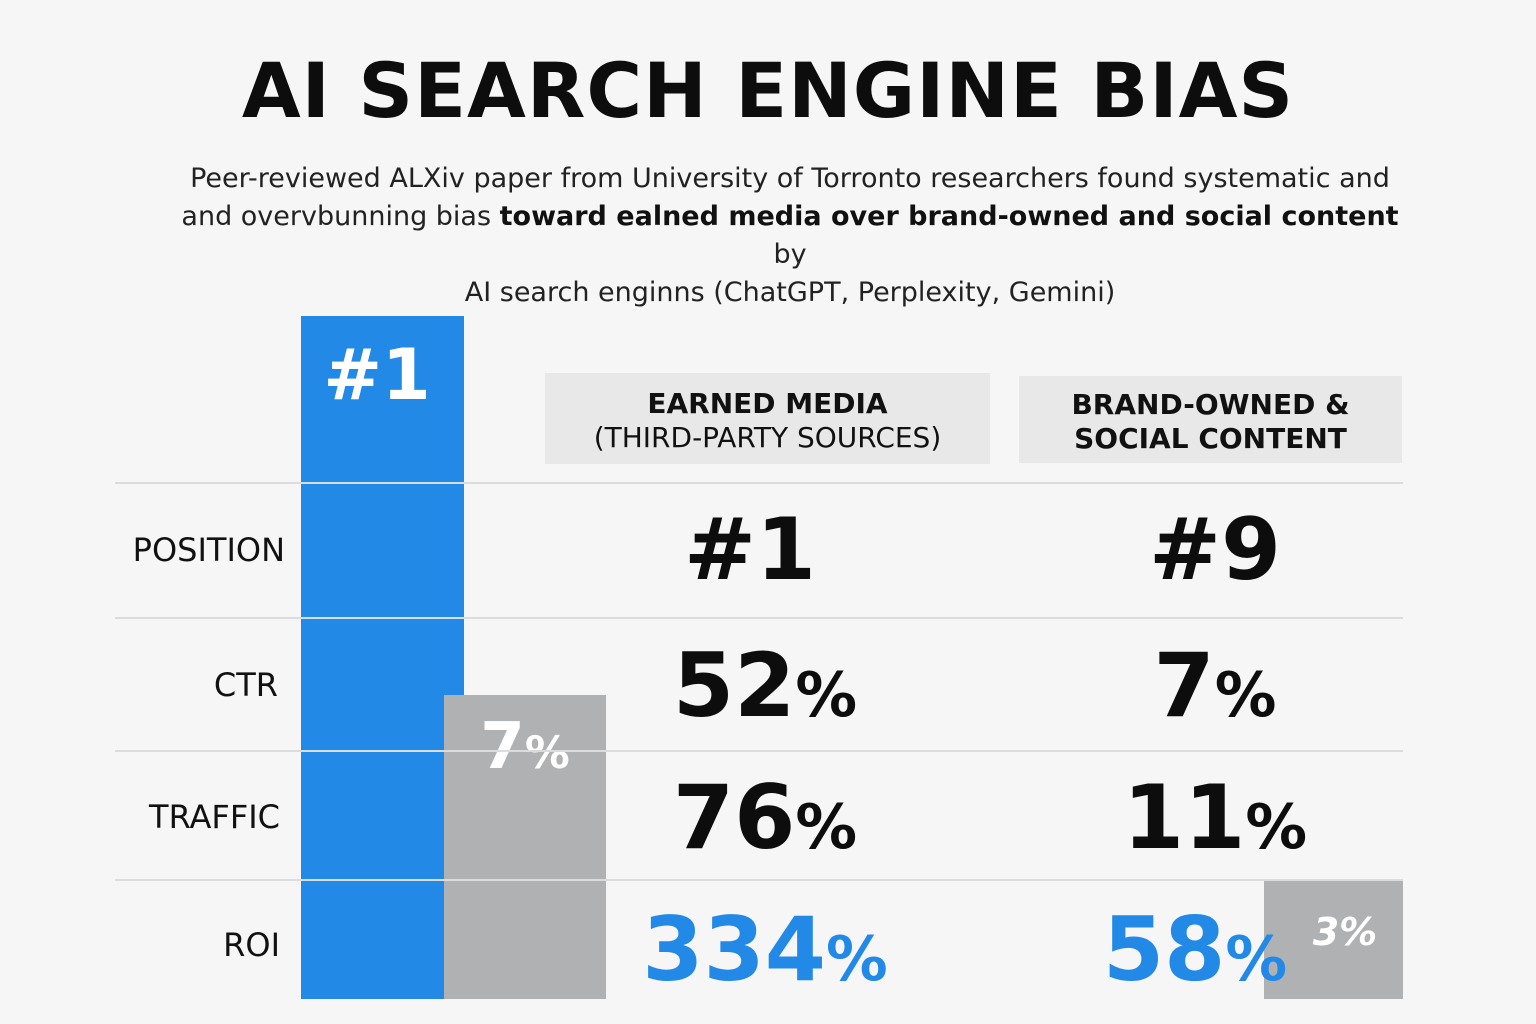 This screenshot has height=1024, width=1536. What do you see at coordinates (251, 945) in the screenshot?
I see `row-label-roi: ROI` at bounding box center [251, 945].